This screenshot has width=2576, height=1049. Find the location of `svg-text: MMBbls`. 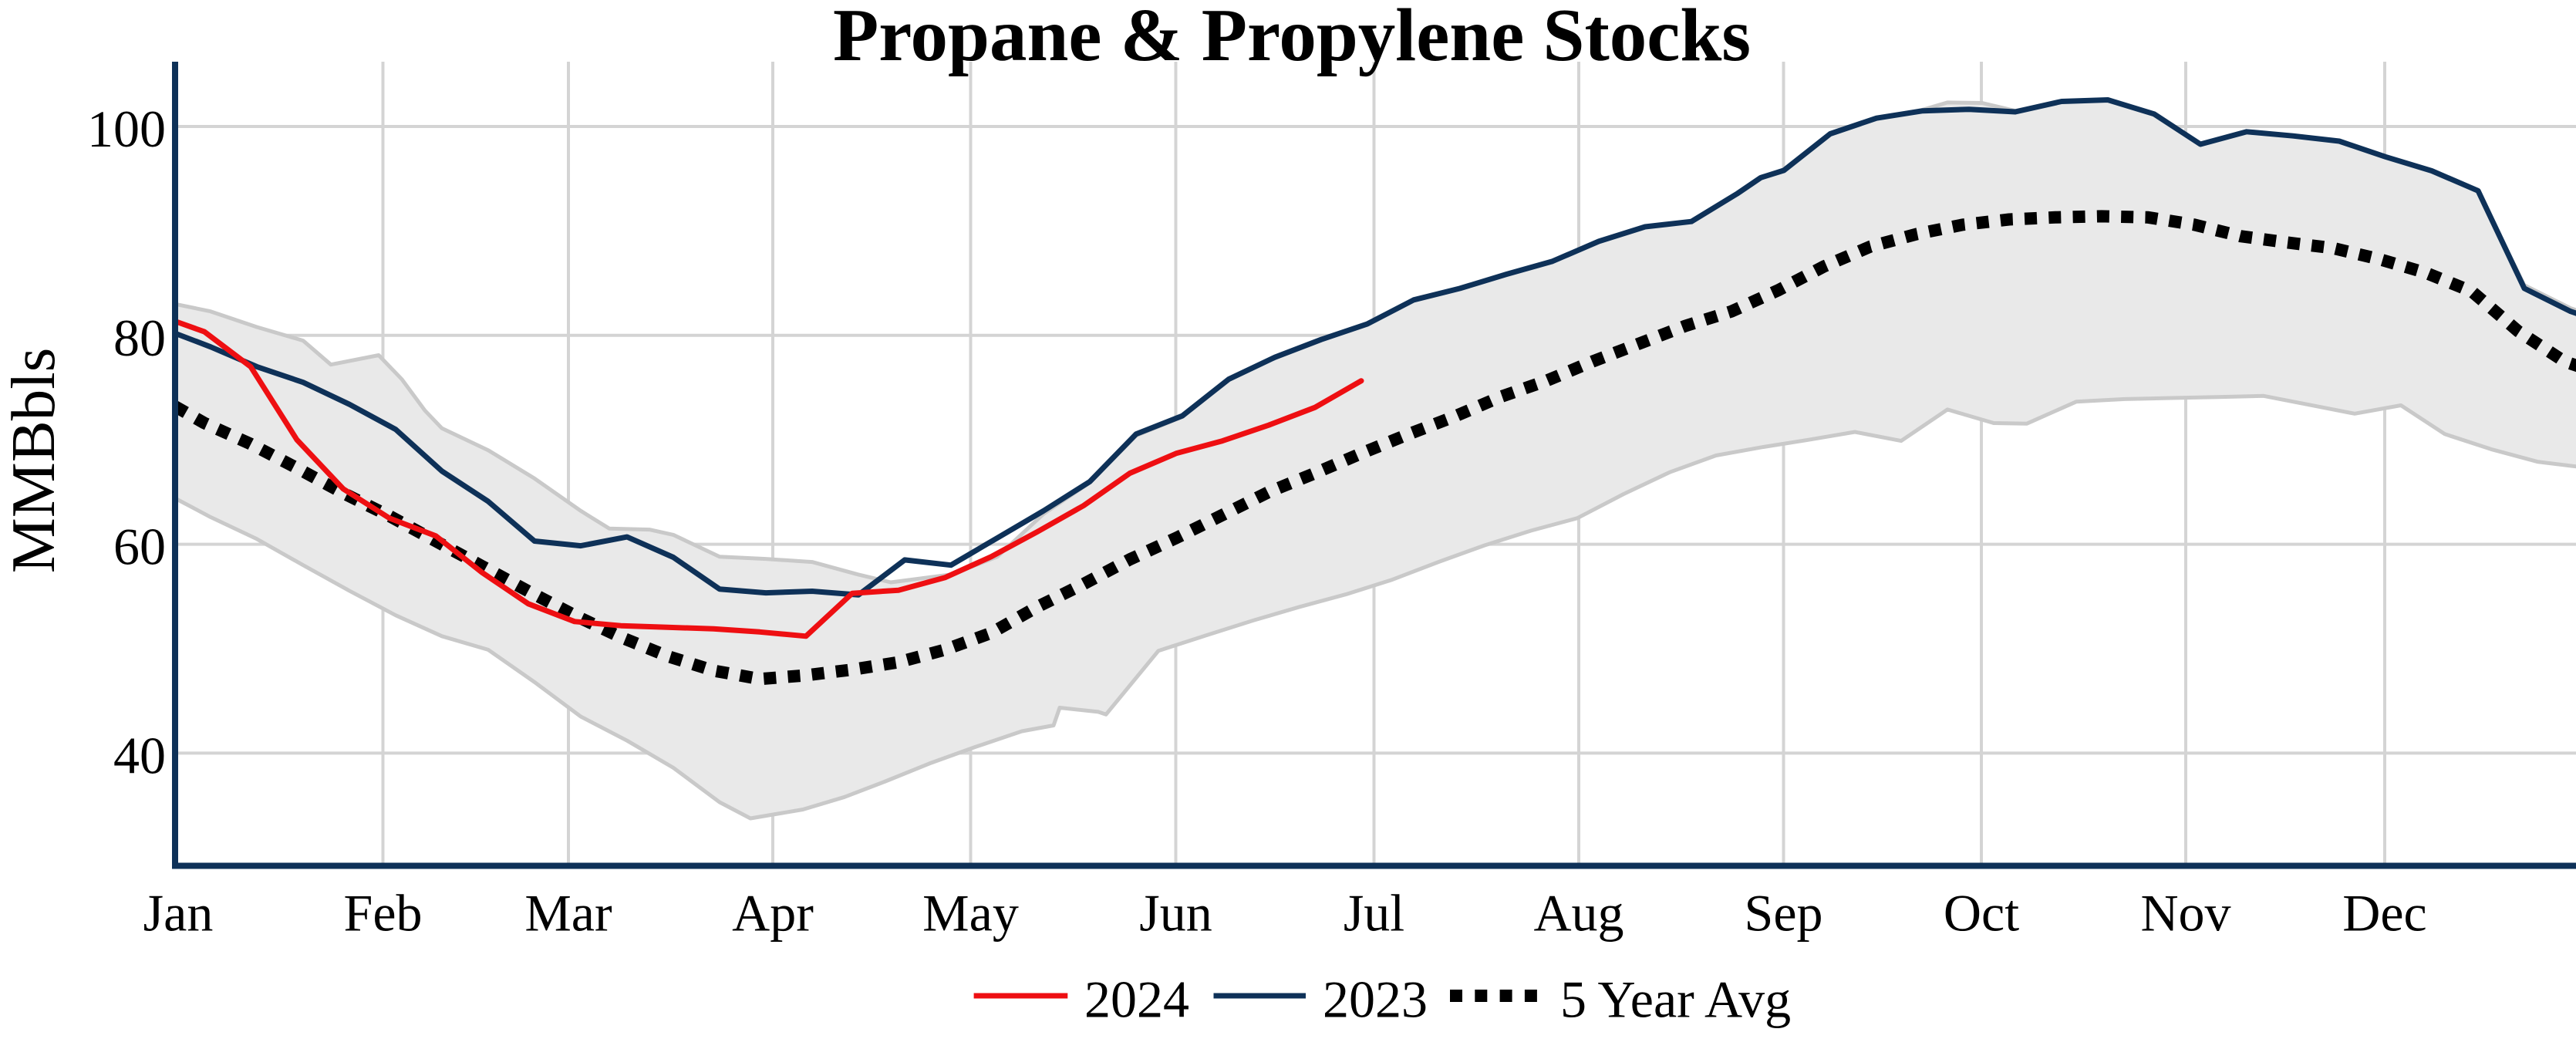

svg-text: MMBbls is located at coordinates (34, 461).